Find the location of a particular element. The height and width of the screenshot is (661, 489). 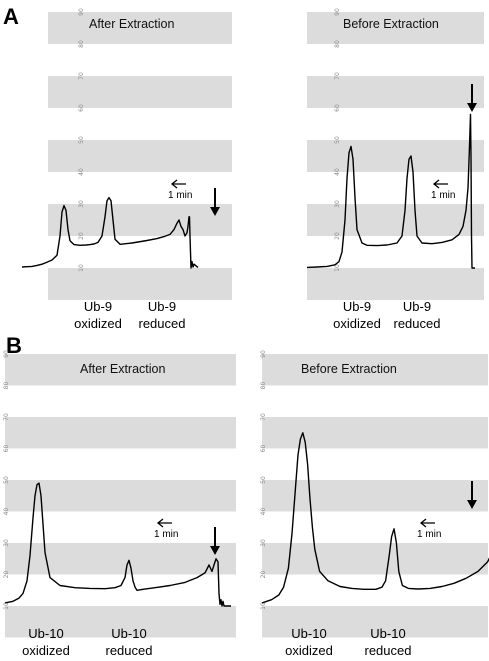

panel-letter-a: A is located at coordinates (11, 16).